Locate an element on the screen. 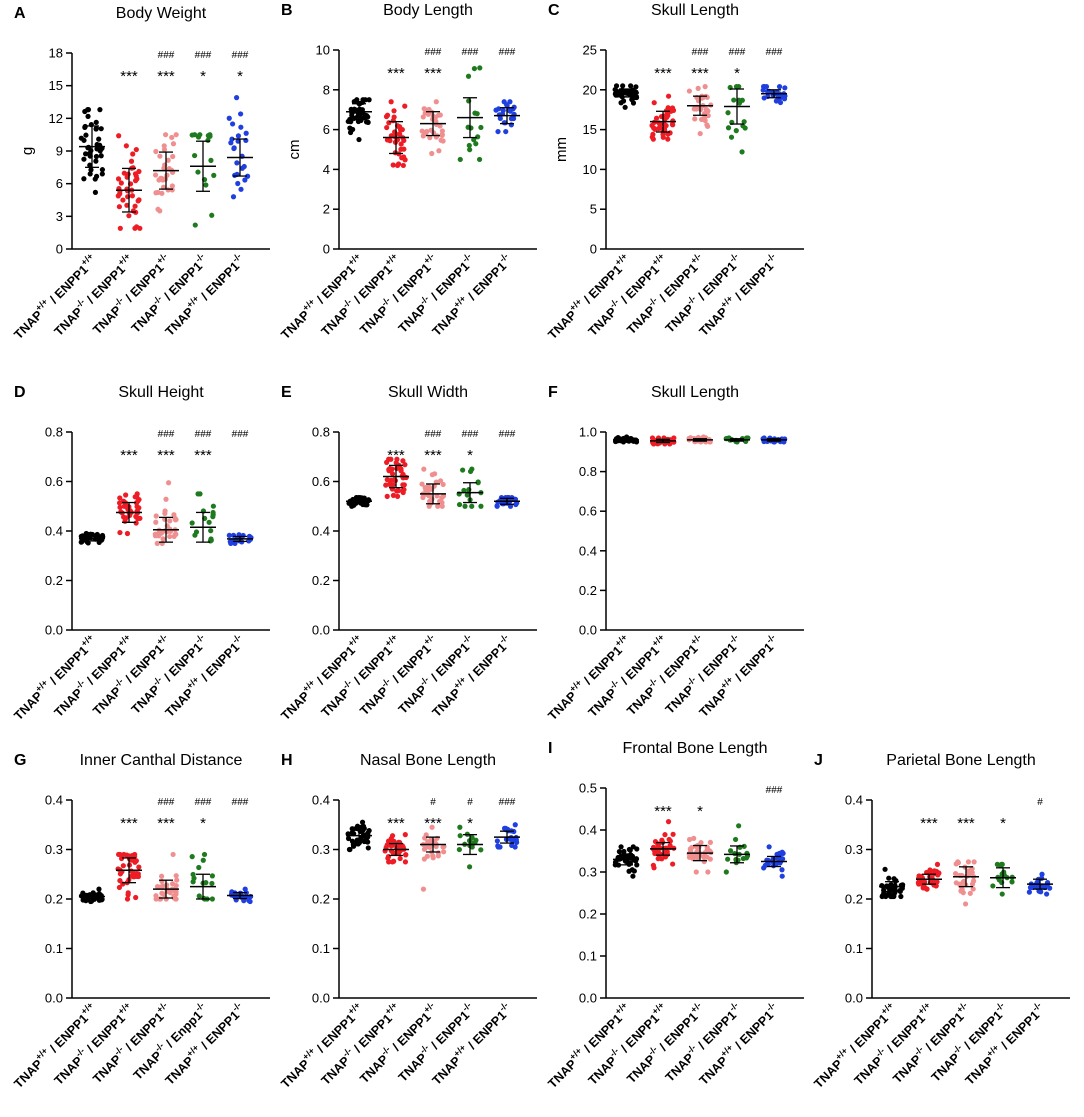 This screenshot has width=1084, height=1117. y-tick-label: 0.8 is located at coordinates (54, 432).